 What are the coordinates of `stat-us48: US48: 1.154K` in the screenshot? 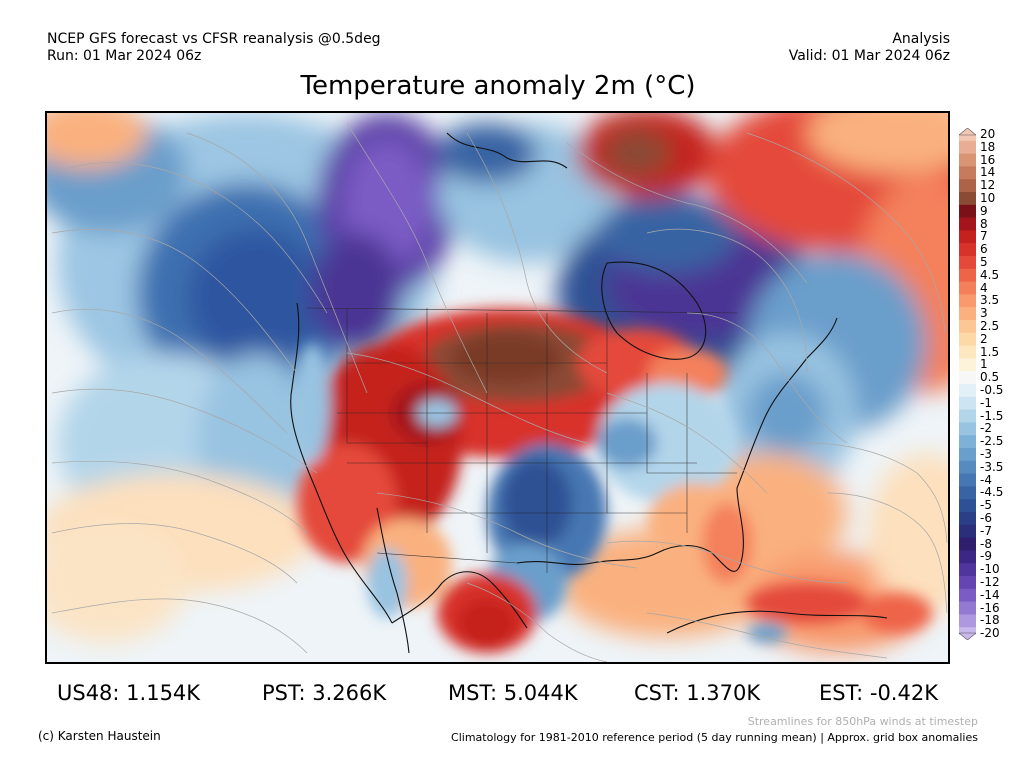 It's located at (129, 693).